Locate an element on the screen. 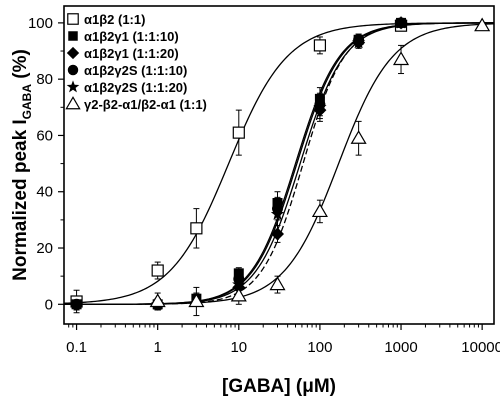  legend-label: α1β2 (1:1) is located at coordinates (114, 19).